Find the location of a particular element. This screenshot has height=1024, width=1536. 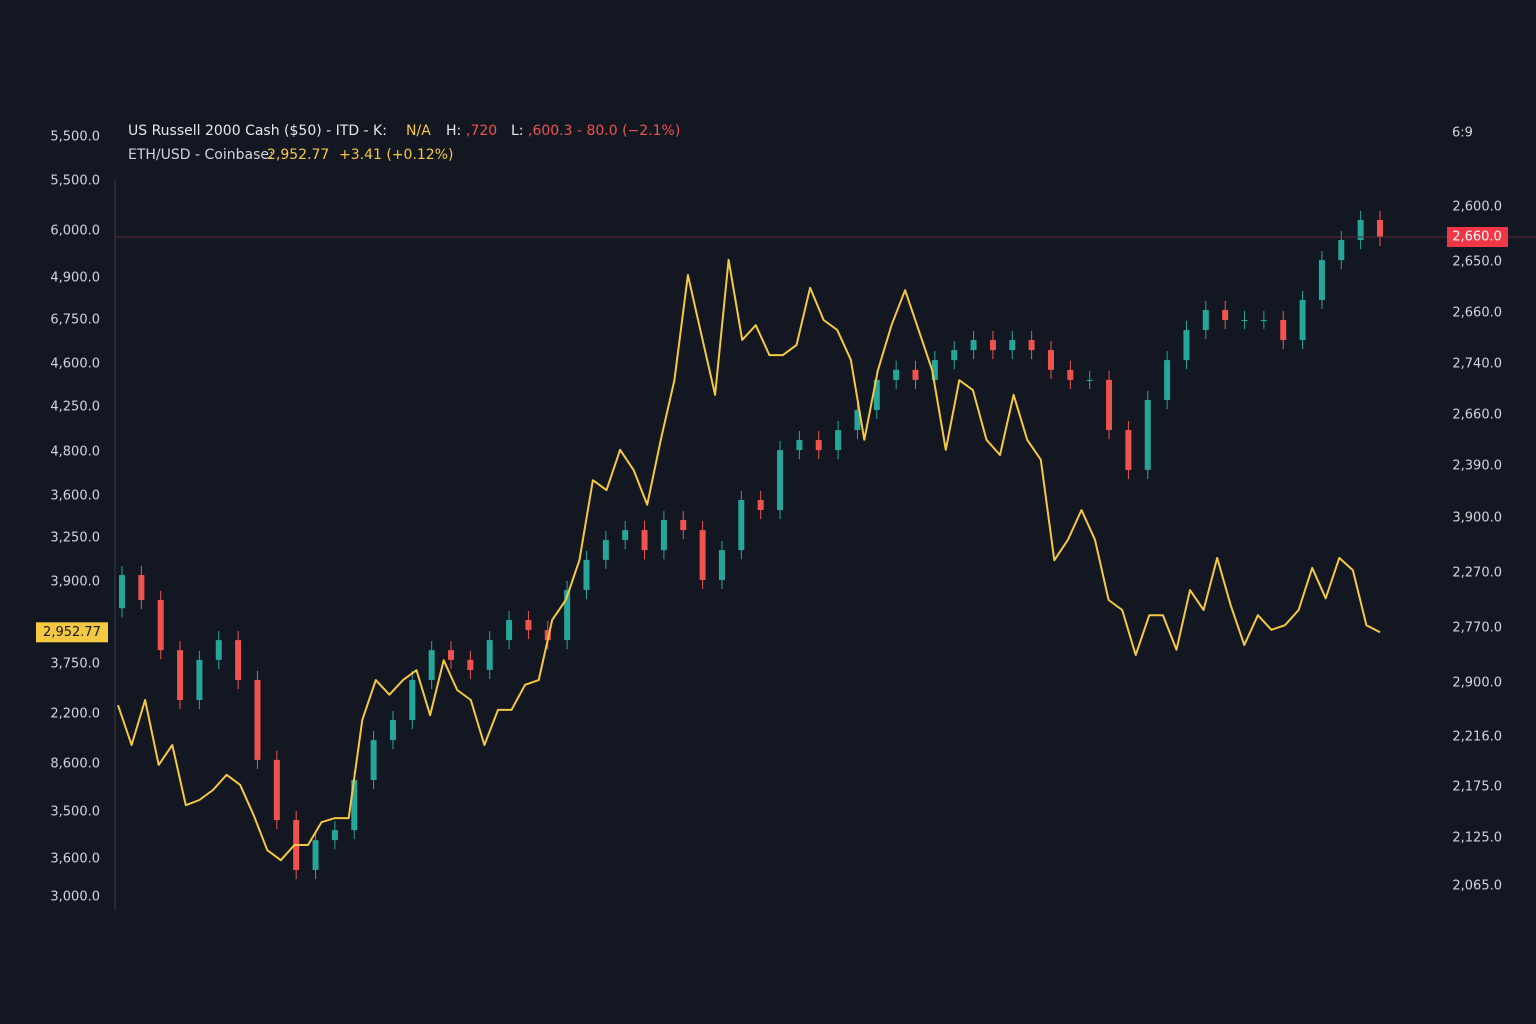

left-axis-label: 5,500.0 is located at coordinates (75, 181).